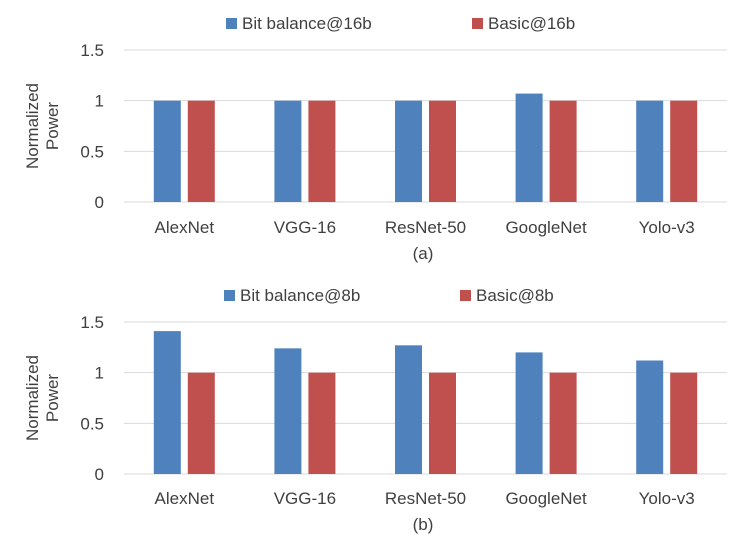  What do you see at coordinates (423, 524) in the screenshot?
I see `panel-label: (b)` at bounding box center [423, 524].